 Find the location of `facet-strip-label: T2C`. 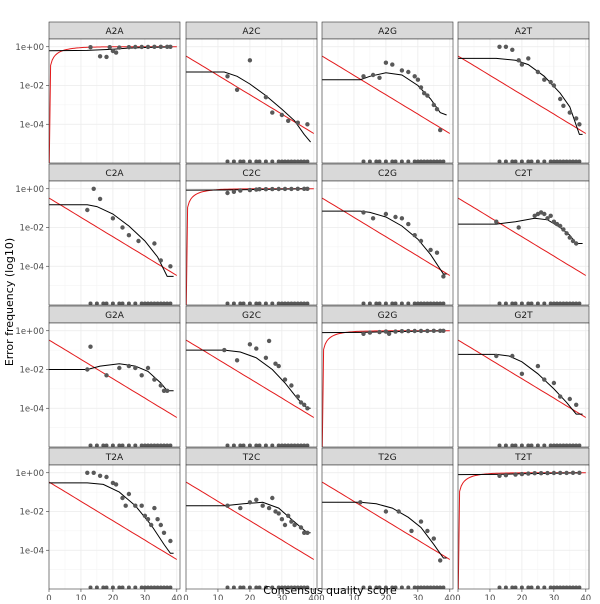

facet-strip-label: T2C is located at coordinates (251, 458).